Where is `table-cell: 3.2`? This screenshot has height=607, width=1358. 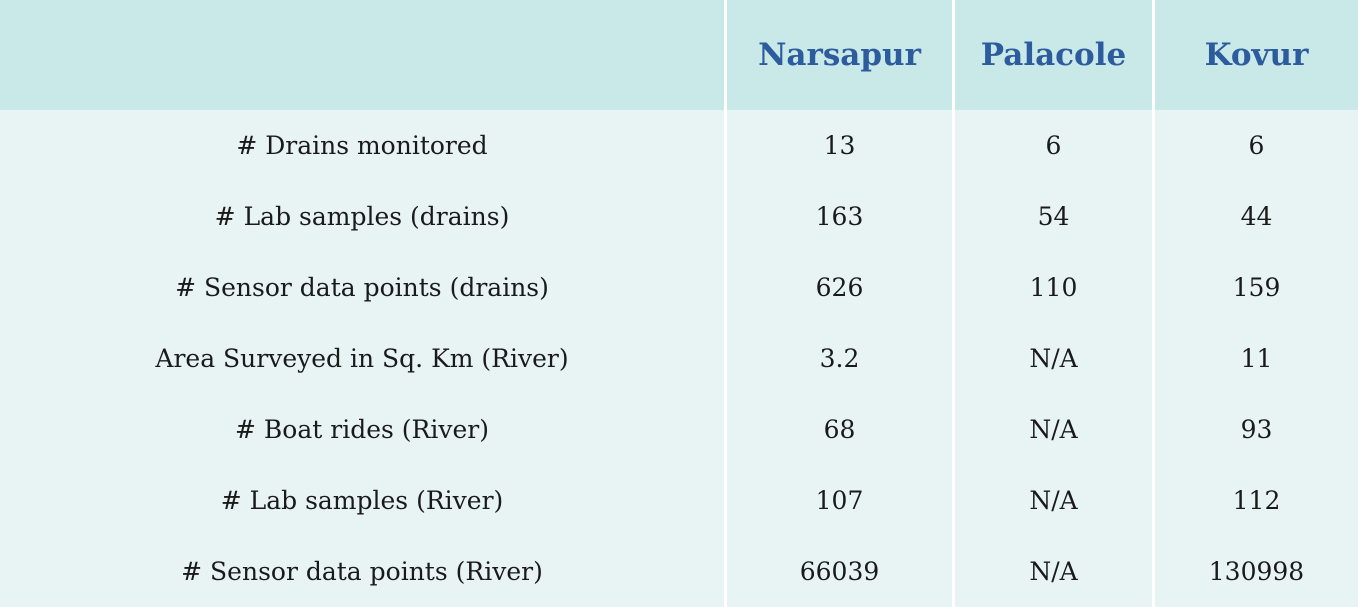
table-cell: 3.2 is located at coordinates (838, 358).